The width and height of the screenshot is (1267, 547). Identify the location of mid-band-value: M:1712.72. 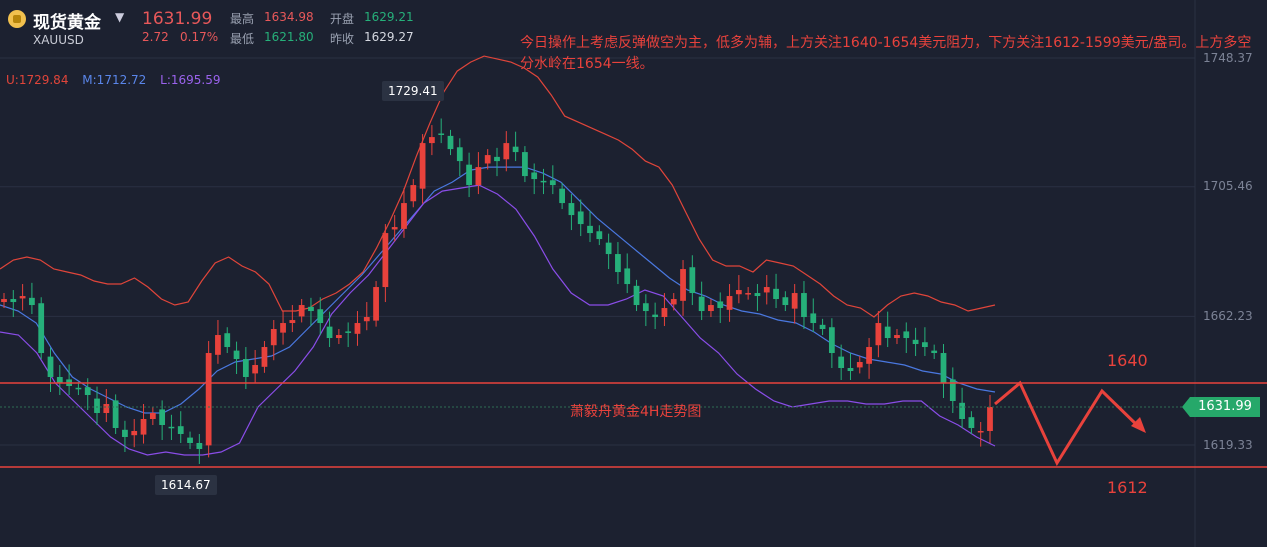
(114, 80).